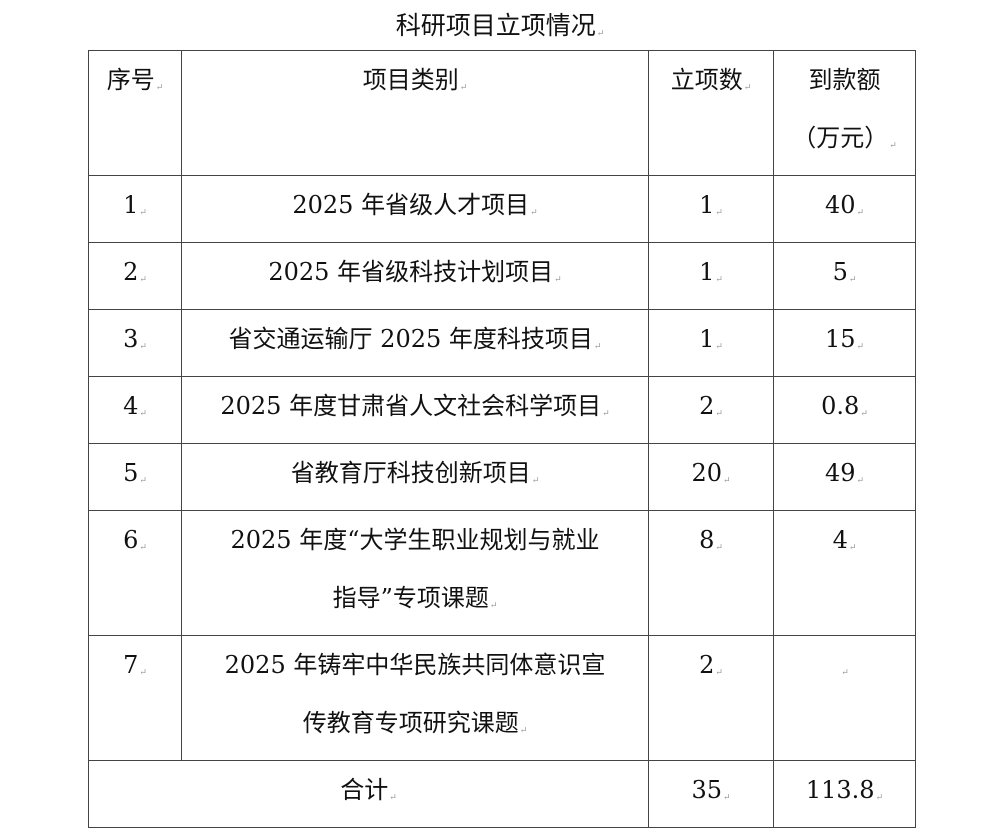 This screenshot has width=1000, height=828. What do you see at coordinates (844, 406) in the screenshot?
I see `cell-amount: 0.8` at bounding box center [844, 406].